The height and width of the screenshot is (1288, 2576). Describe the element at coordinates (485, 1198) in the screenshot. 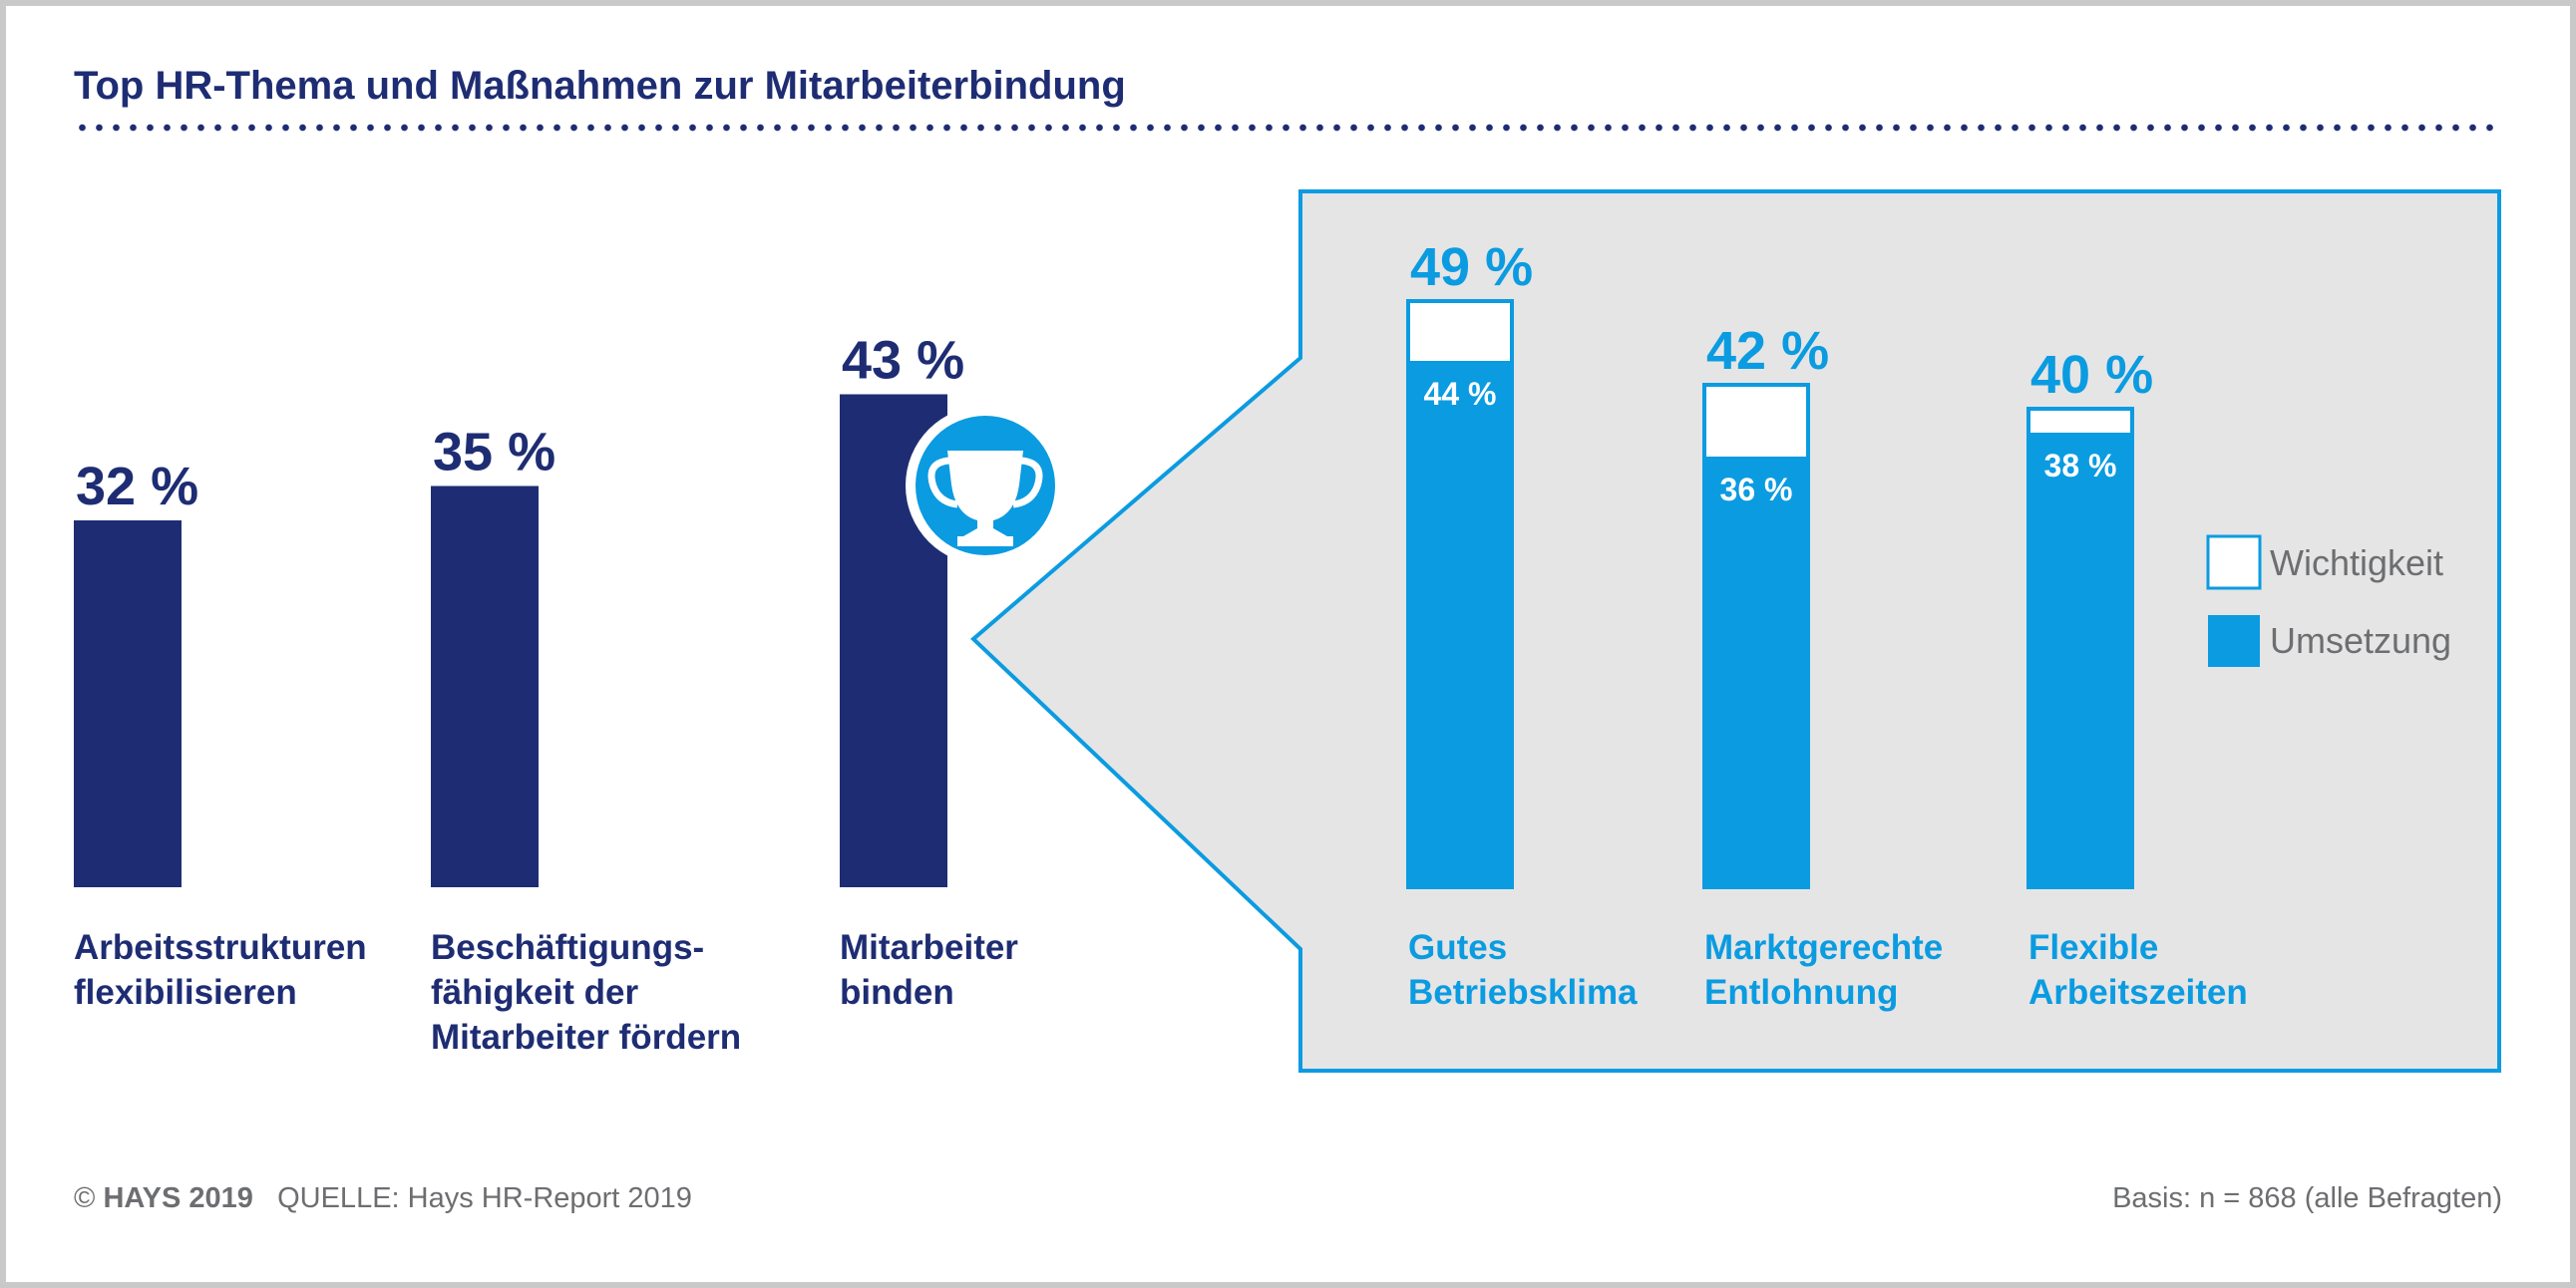

I see `footer-source-text: QUELLE: Hays HR-Report 2019` at that location.